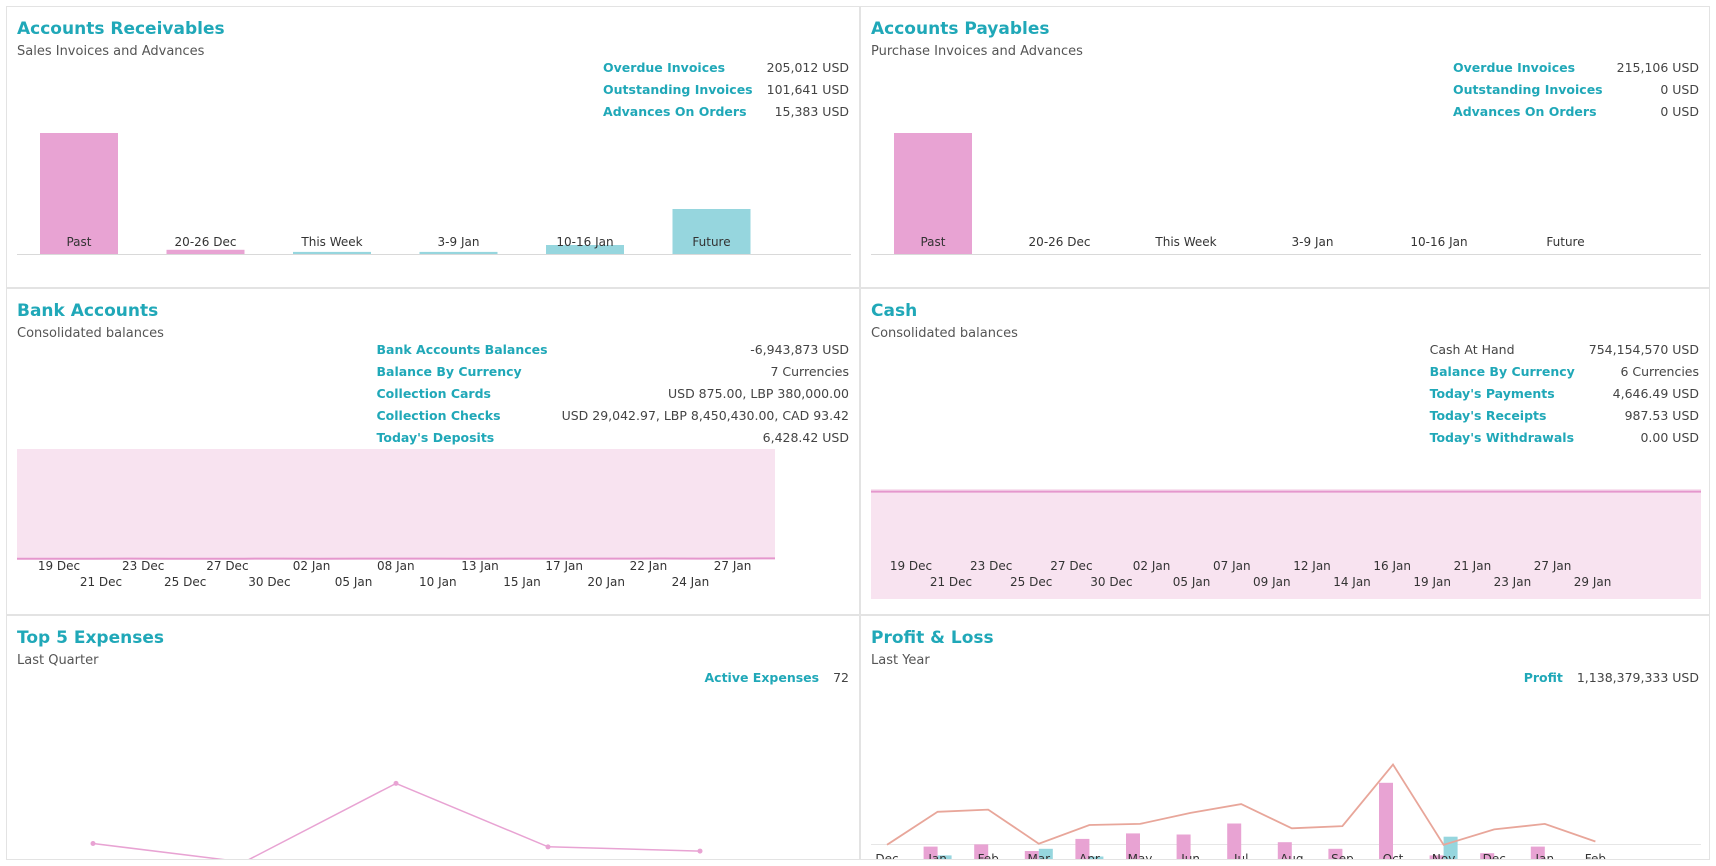 The image size is (1716, 866). Describe the element at coordinates (331, 242) in the screenshot. I see `tick-label: This Week` at that location.